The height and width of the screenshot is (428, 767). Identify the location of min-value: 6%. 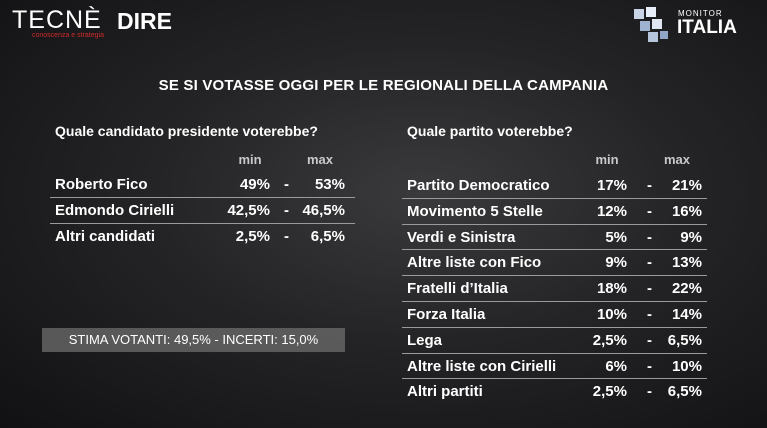
(616, 366).